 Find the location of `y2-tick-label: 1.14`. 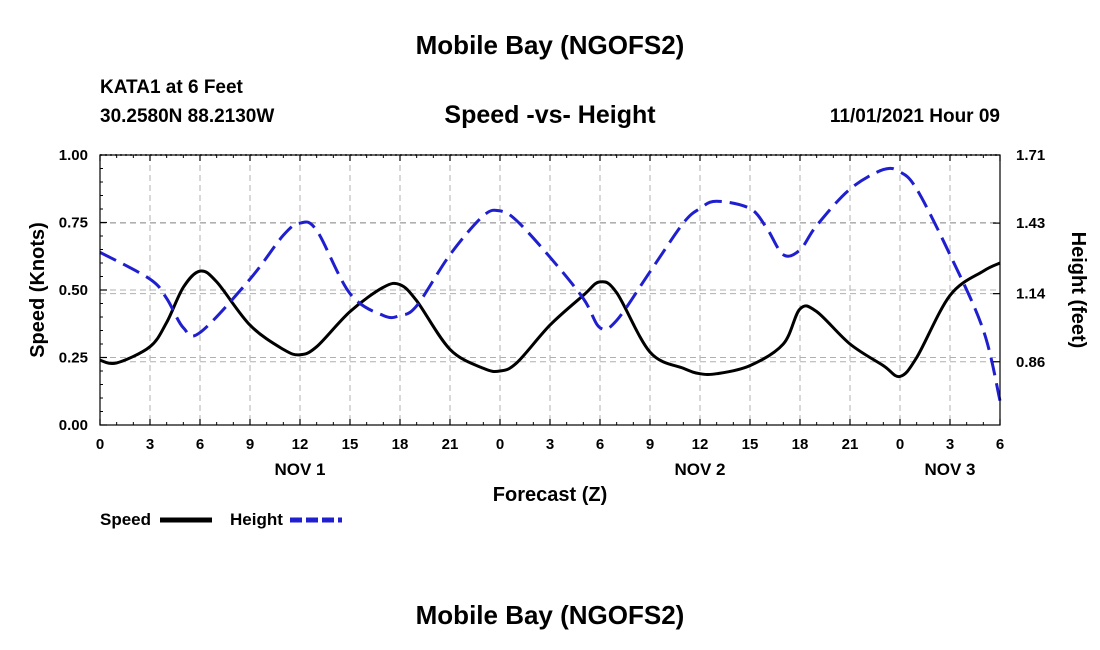

y2-tick-label: 1.14 is located at coordinates (1031, 294).